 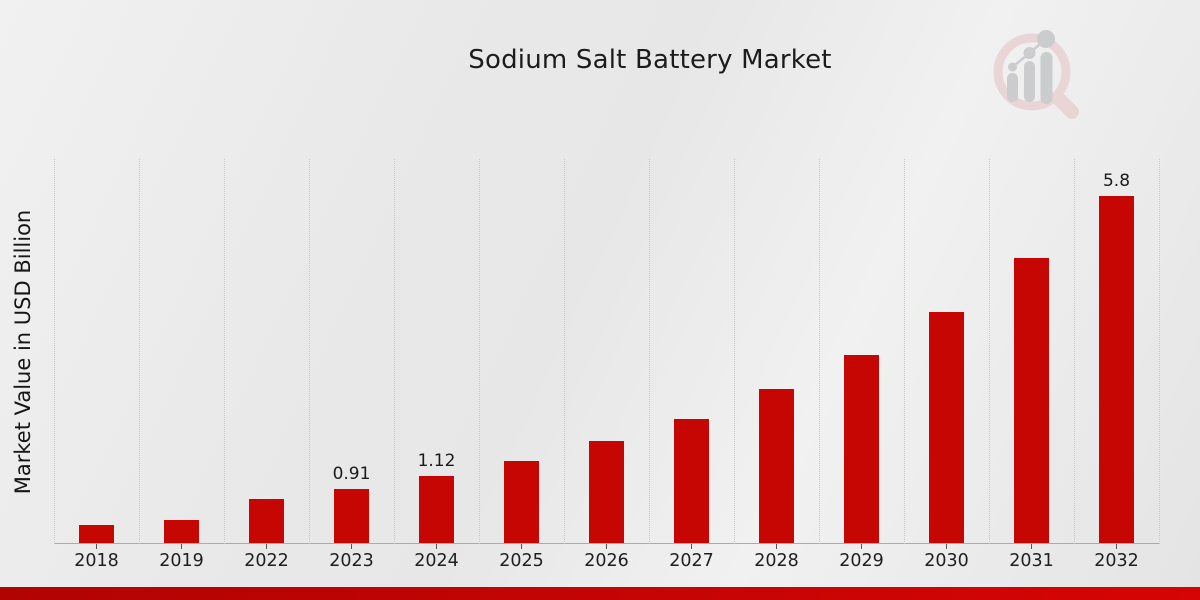 What do you see at coordinates (1036, 74) in the screenshot?
I see `magnifier-bar-chart-logo-icon` at bounding box center [1036, 74].